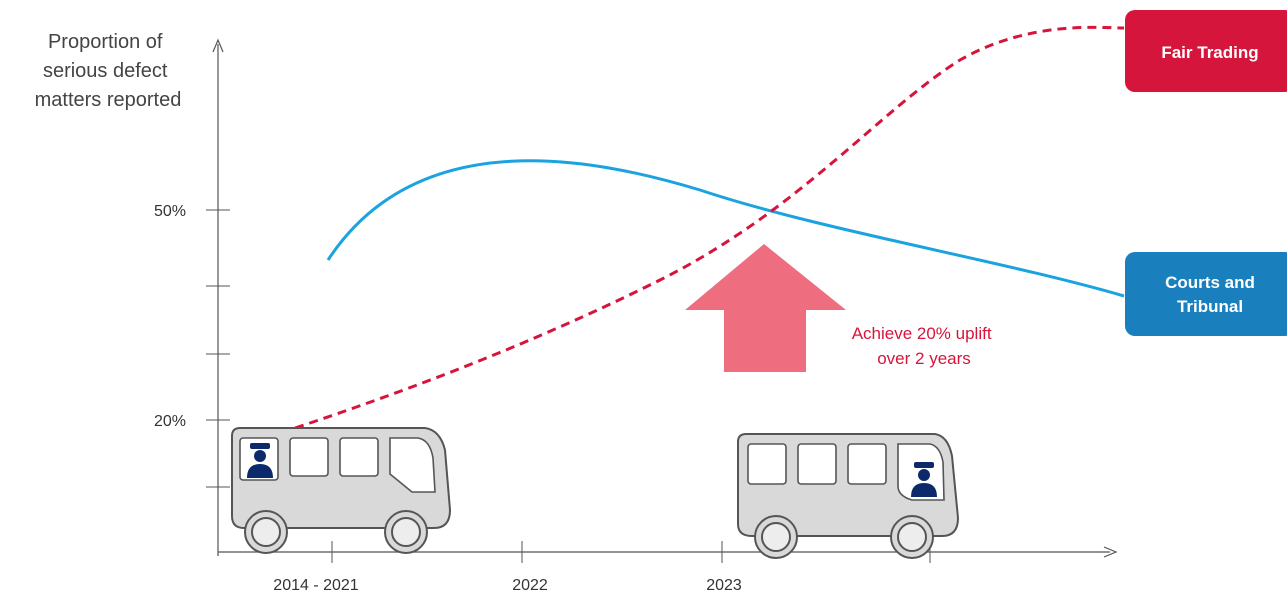 This screenshot has width=1287, height=595. Describe the element at coordinates (1206, 294) in the screenshot. I see `label-box-courts-and-tribunal: Courts and Tribunal` at that location.